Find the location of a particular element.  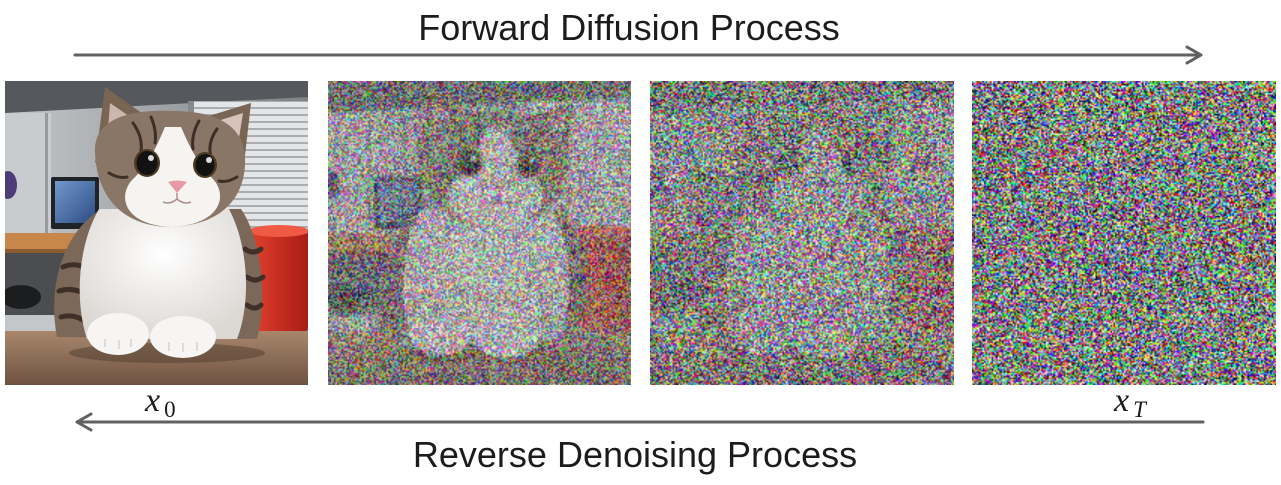

x0-base: x is located at coordinates (152, 400).